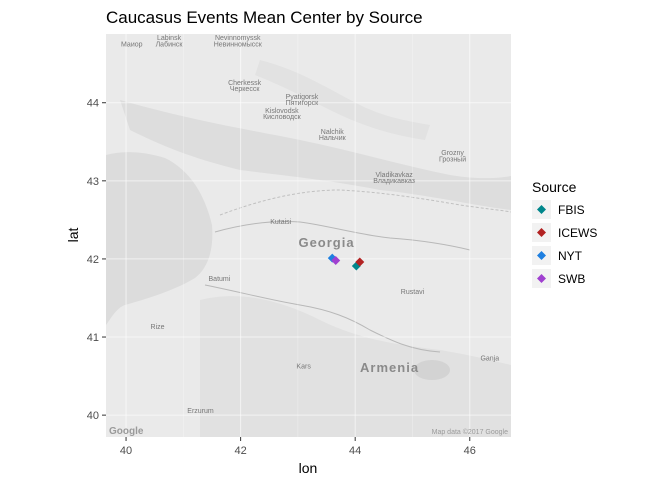  I want to click on y-tick-label: 41, so click(93, 338).